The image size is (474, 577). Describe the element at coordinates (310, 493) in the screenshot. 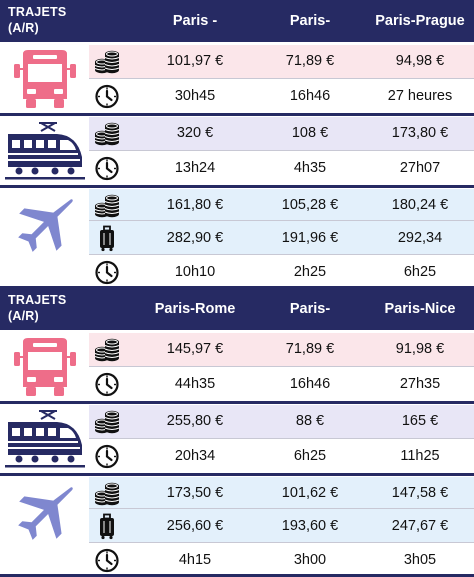

I see `price-value: 101,62 €` at that location.